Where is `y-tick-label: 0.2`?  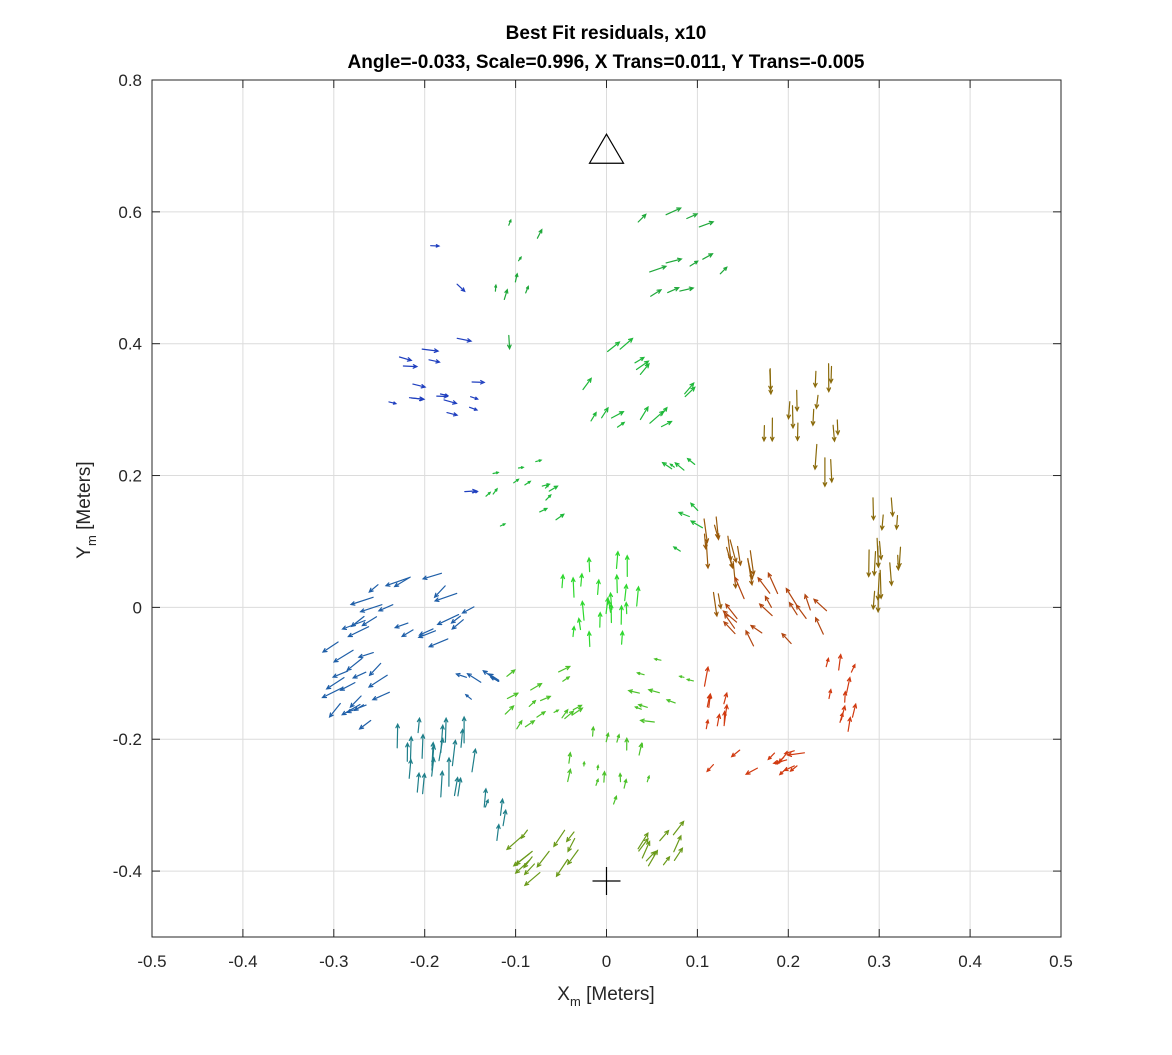
y-tick-label: 0.2 is located at coordinates (130, 476).